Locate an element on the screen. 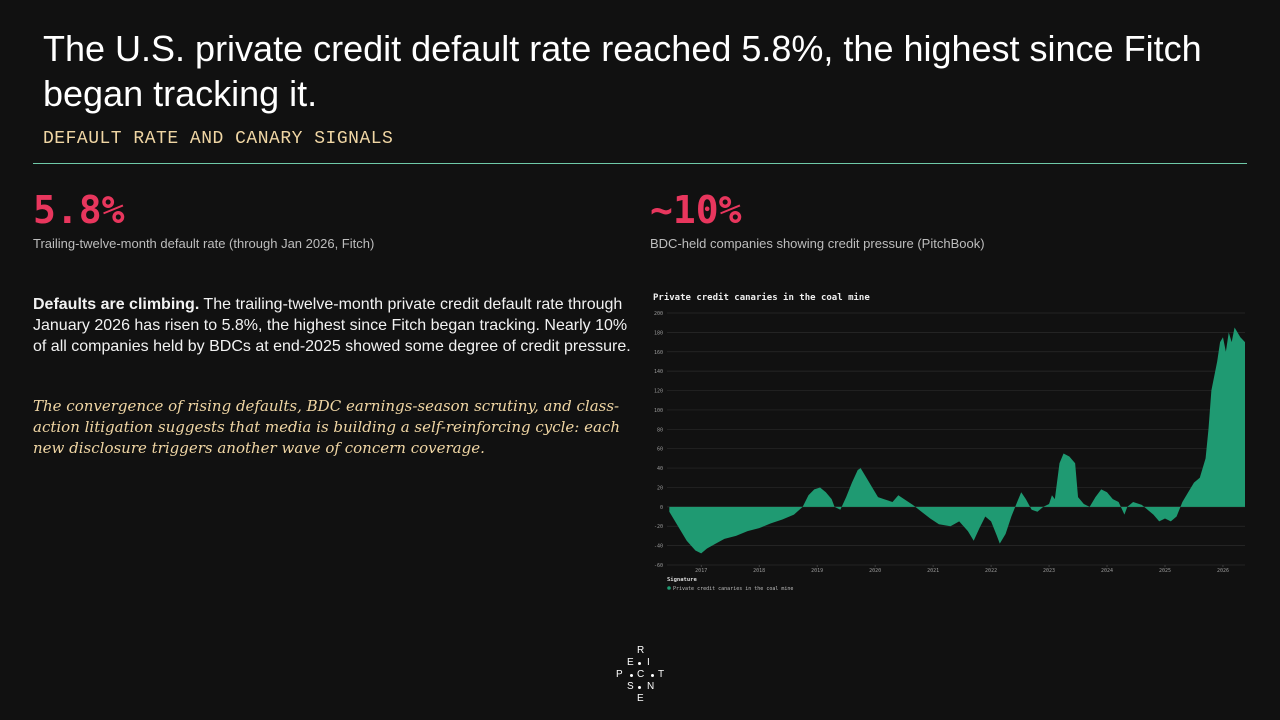 The height and width of the screenshot is (720, 1280). lead: Defaults are climbing. is located at coordinates (116, 304).